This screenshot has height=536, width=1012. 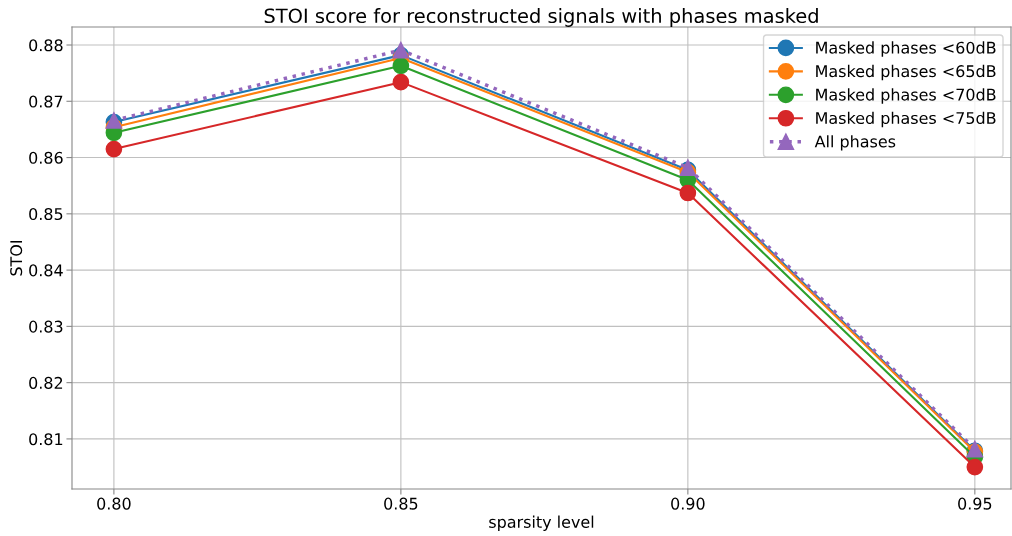 I want to click on y-tick-label: 0.82, so click(x=46, y=382).